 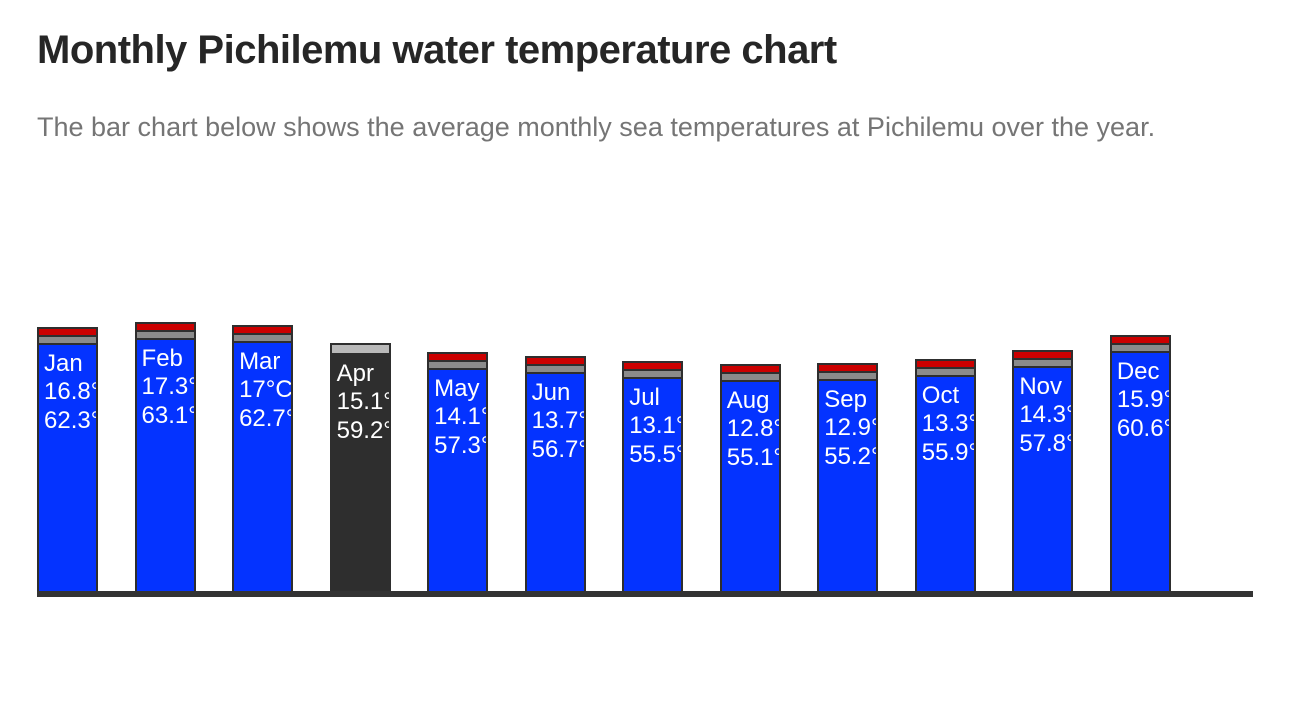 I want to click on chart-baseline, so click(x=645, y=593).